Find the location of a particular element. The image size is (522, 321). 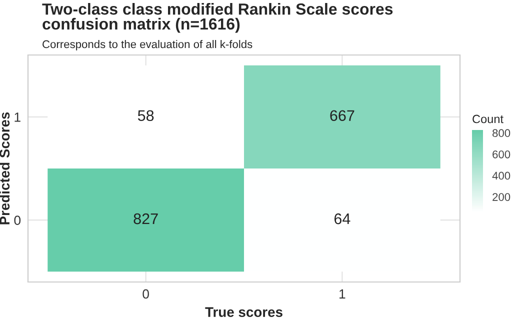

x-axis-title: True scores is located at coordinates (243, 312).